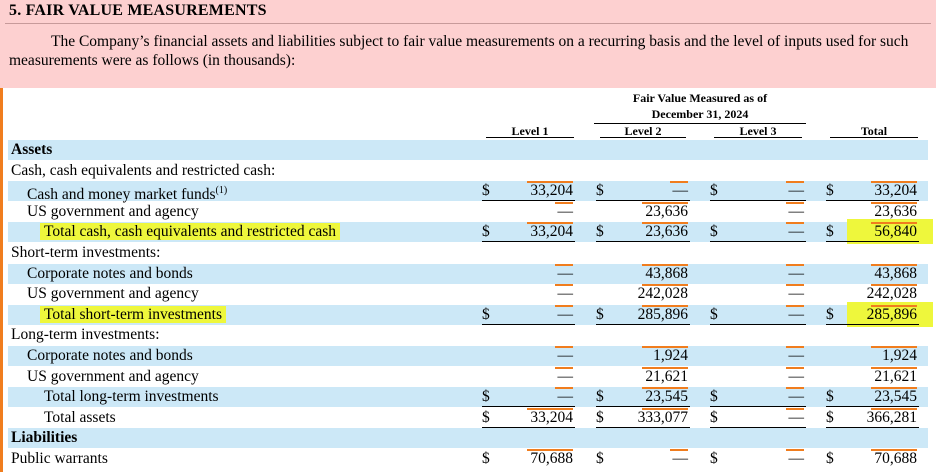 This screenshot has width=936, height=472. I want to click on column-header-rule, so click(643, 137).